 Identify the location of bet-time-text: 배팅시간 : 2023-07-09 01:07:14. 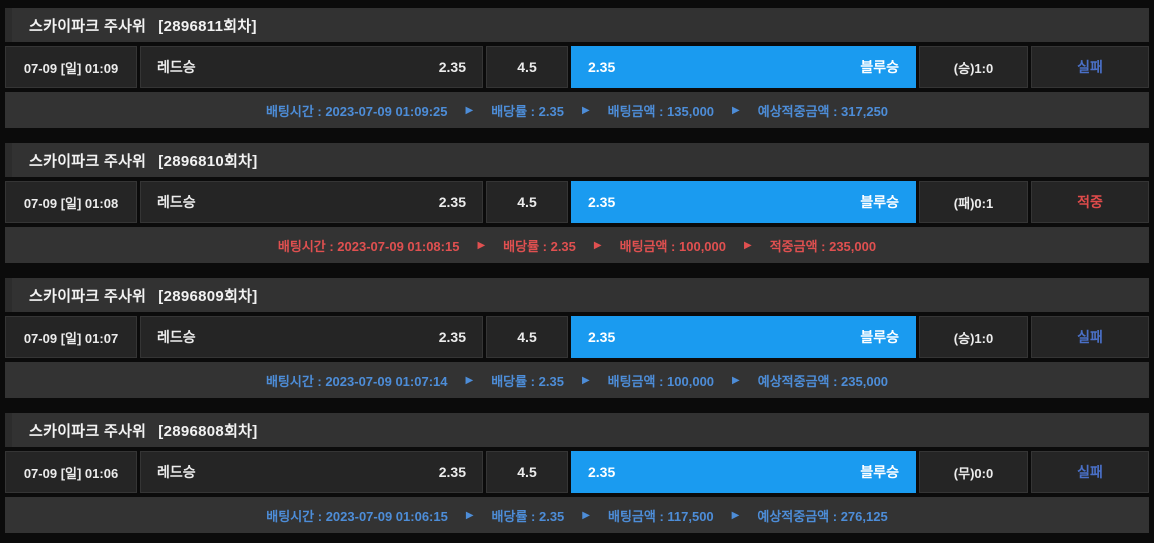
(356, 381).